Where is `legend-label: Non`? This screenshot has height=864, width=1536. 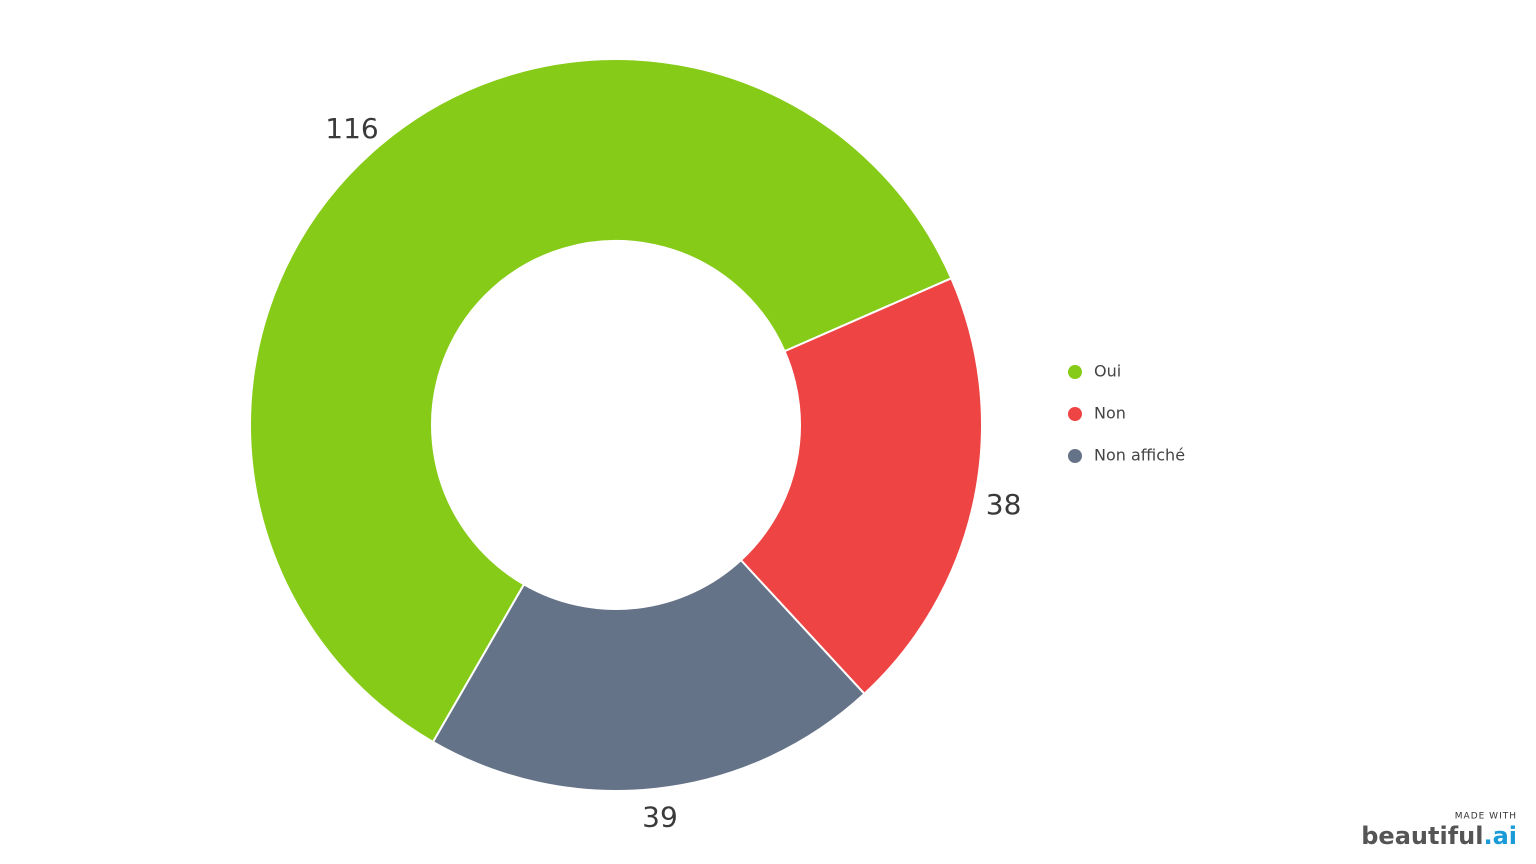 legend-label: Non is located at coordinates (1110, 413).